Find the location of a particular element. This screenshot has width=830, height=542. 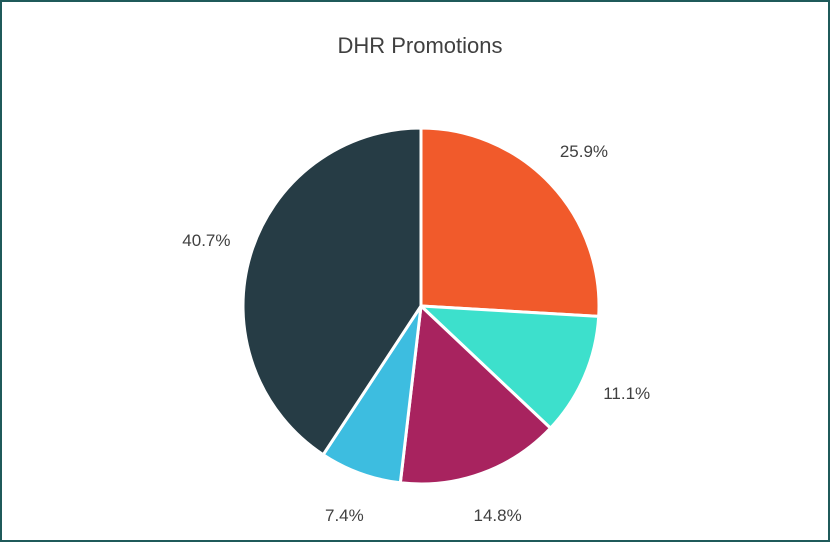

data-label: 40.7% is located at coordinates (206, 240).